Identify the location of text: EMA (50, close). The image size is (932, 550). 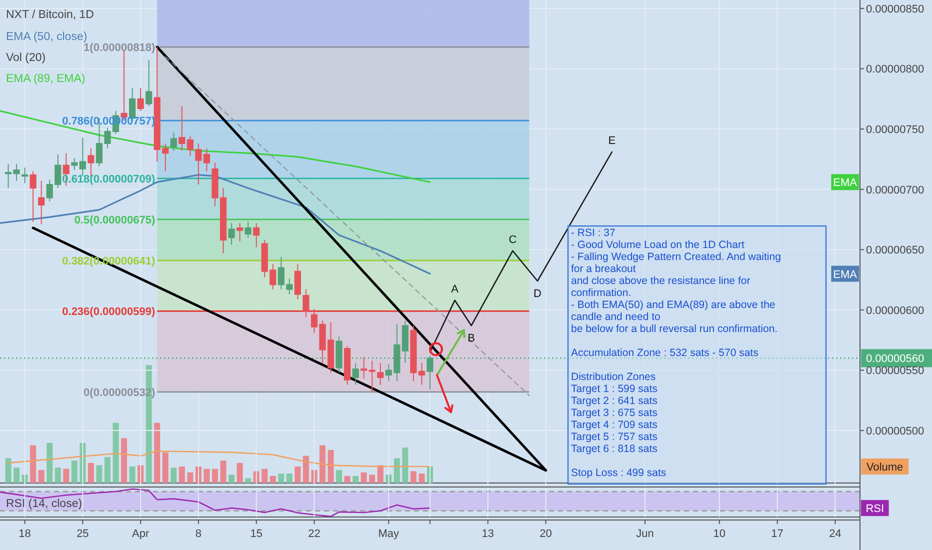
(47, 37).